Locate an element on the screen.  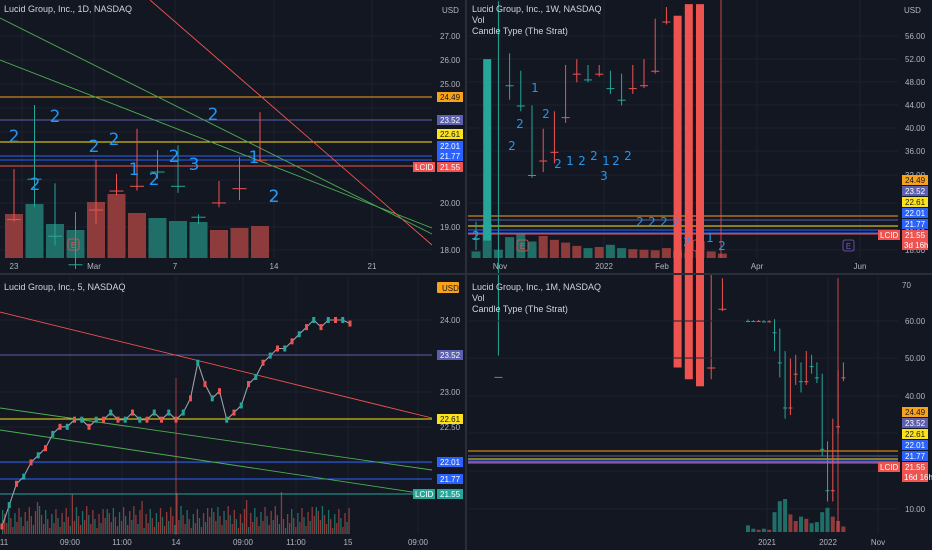
x-tick-label: Feb is located at coordinates (662, 266).